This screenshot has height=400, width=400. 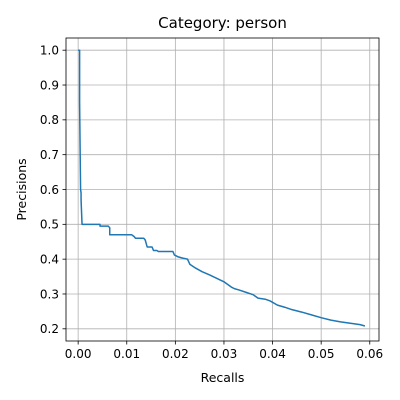 I want to click on y-tick-label: 0.2, so click(x=49, y=329).